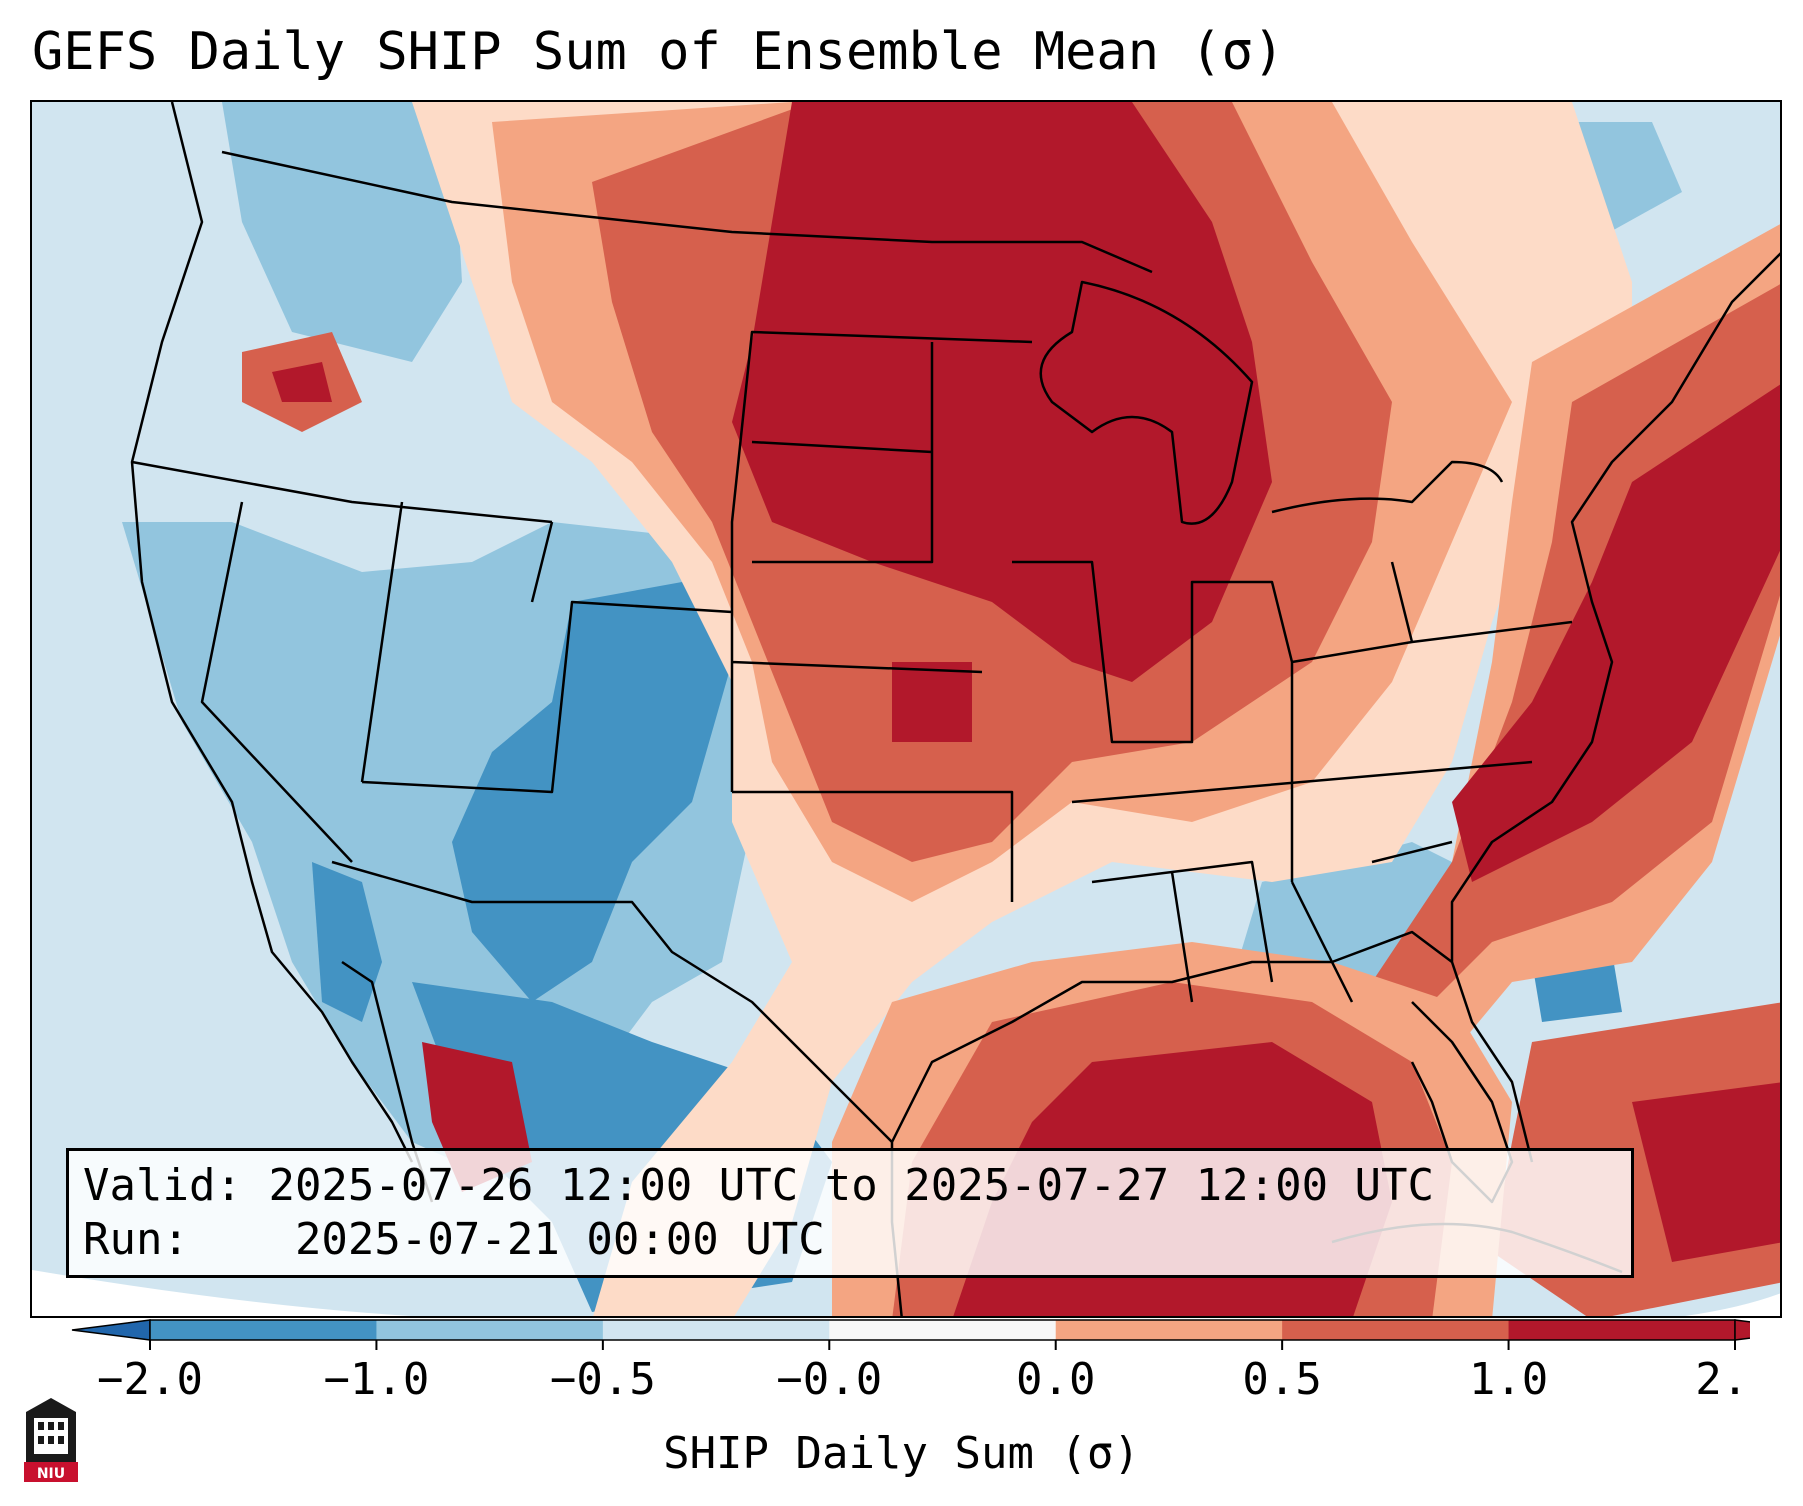 The width and height of the screenshot is (1803, 1506). Describe the element at coordinates (1722, 1379) in the screenshot. I see `colorbar-tick-label: 2.0` at that location.